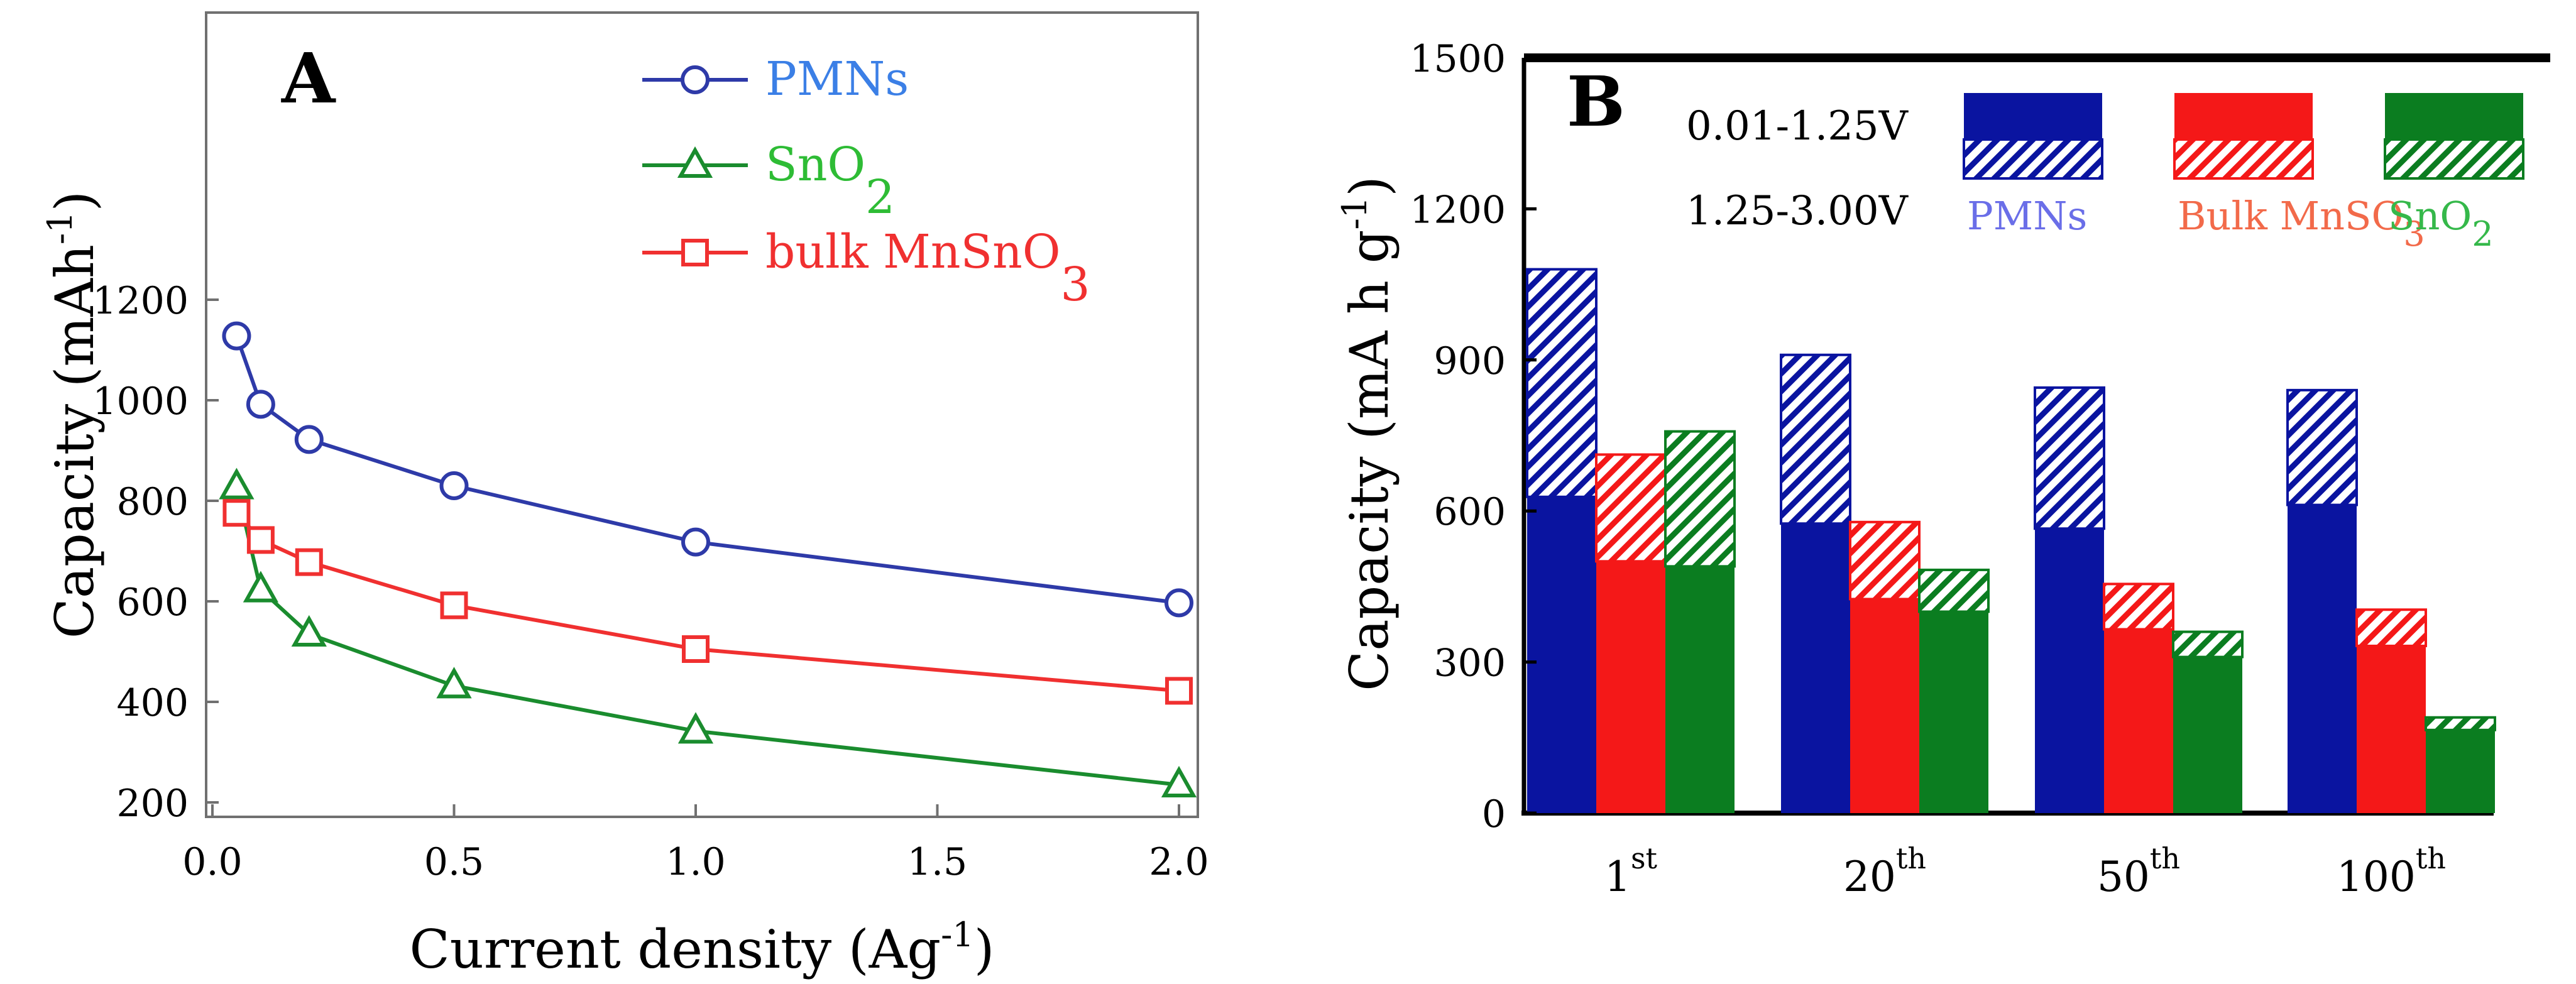 This screenshot has height=984, width=2576. I want to click on panel-b-legend-swatch-high-bulk-mnso, so click(2243, 159).